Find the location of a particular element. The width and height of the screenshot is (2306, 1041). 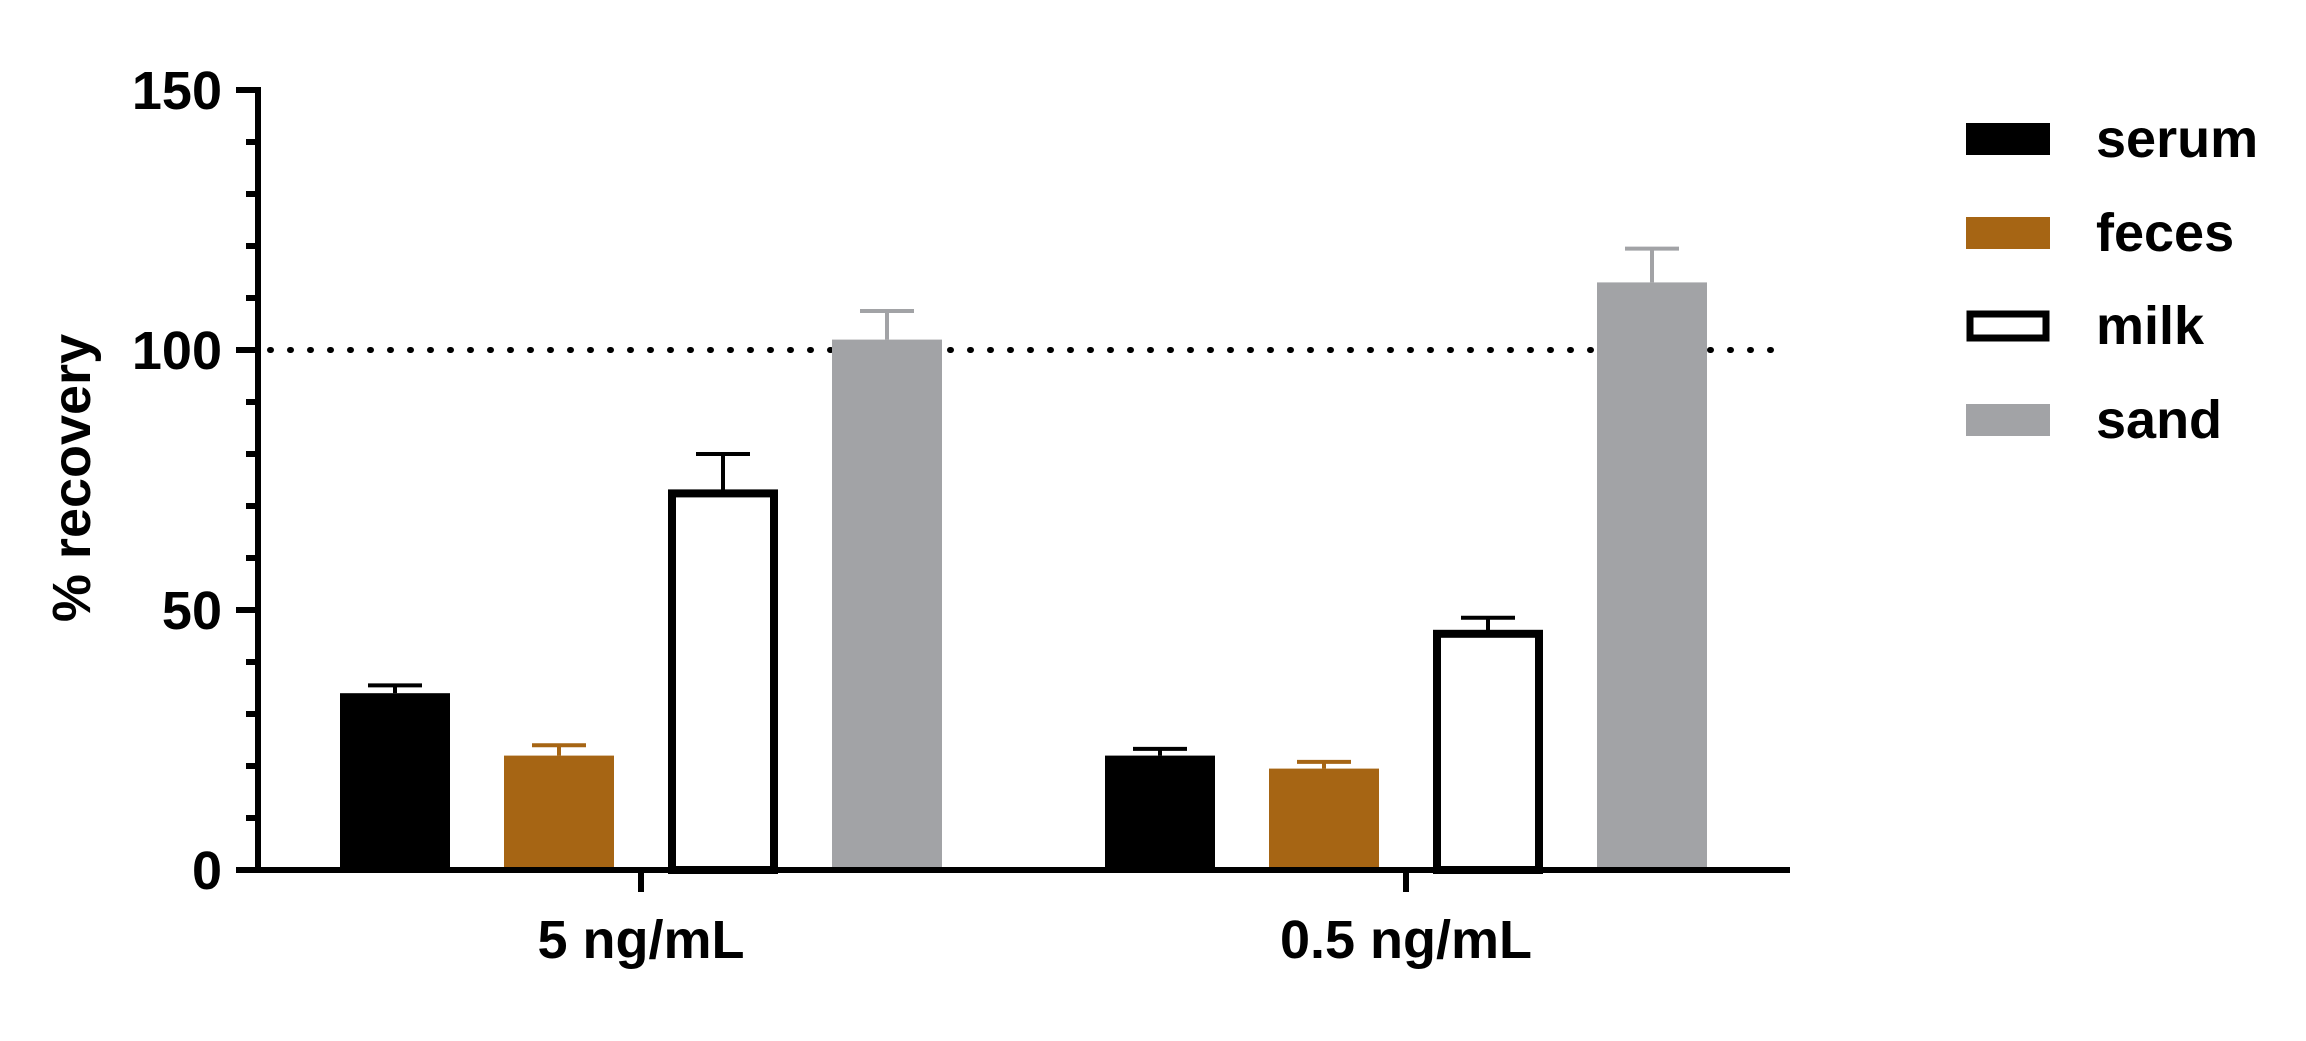

x-category-labels: 5 ng/mL 0.5 ng/mL is located at coordinates (1034, 940).